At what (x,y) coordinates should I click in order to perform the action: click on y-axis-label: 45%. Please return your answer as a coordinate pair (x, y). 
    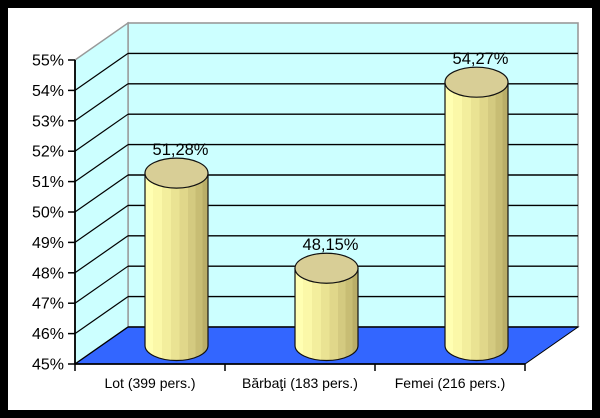
    Looking at the image, I should click on (48, 365).